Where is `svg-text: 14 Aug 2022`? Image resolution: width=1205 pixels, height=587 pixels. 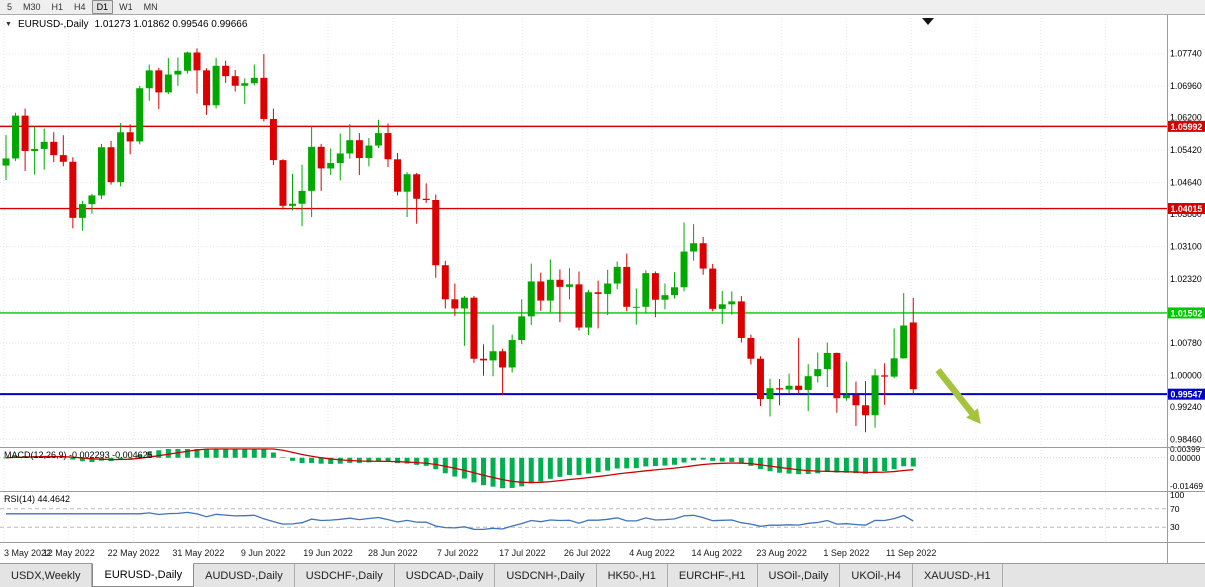
svg-text: 14 Aug 2022 is located at coordinates (717, 553).